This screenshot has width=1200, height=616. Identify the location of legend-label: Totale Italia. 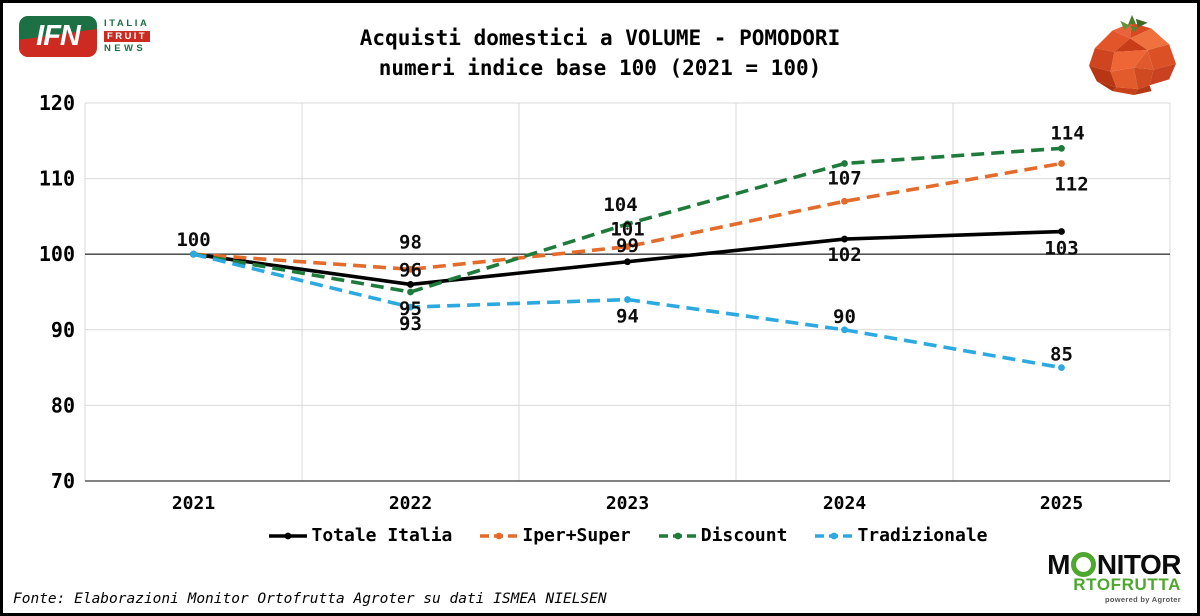
(382, 535).